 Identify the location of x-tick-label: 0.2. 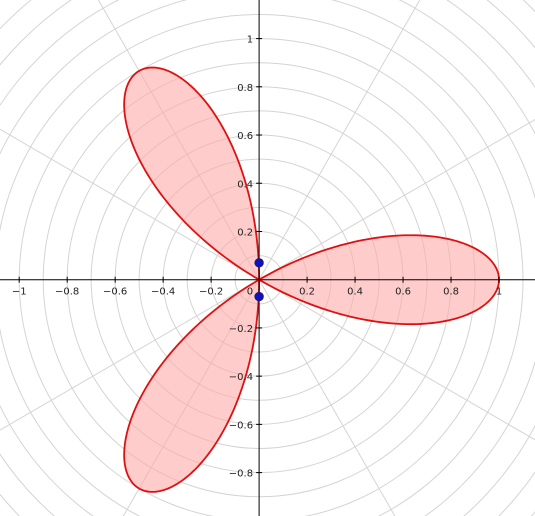
(307, 292).